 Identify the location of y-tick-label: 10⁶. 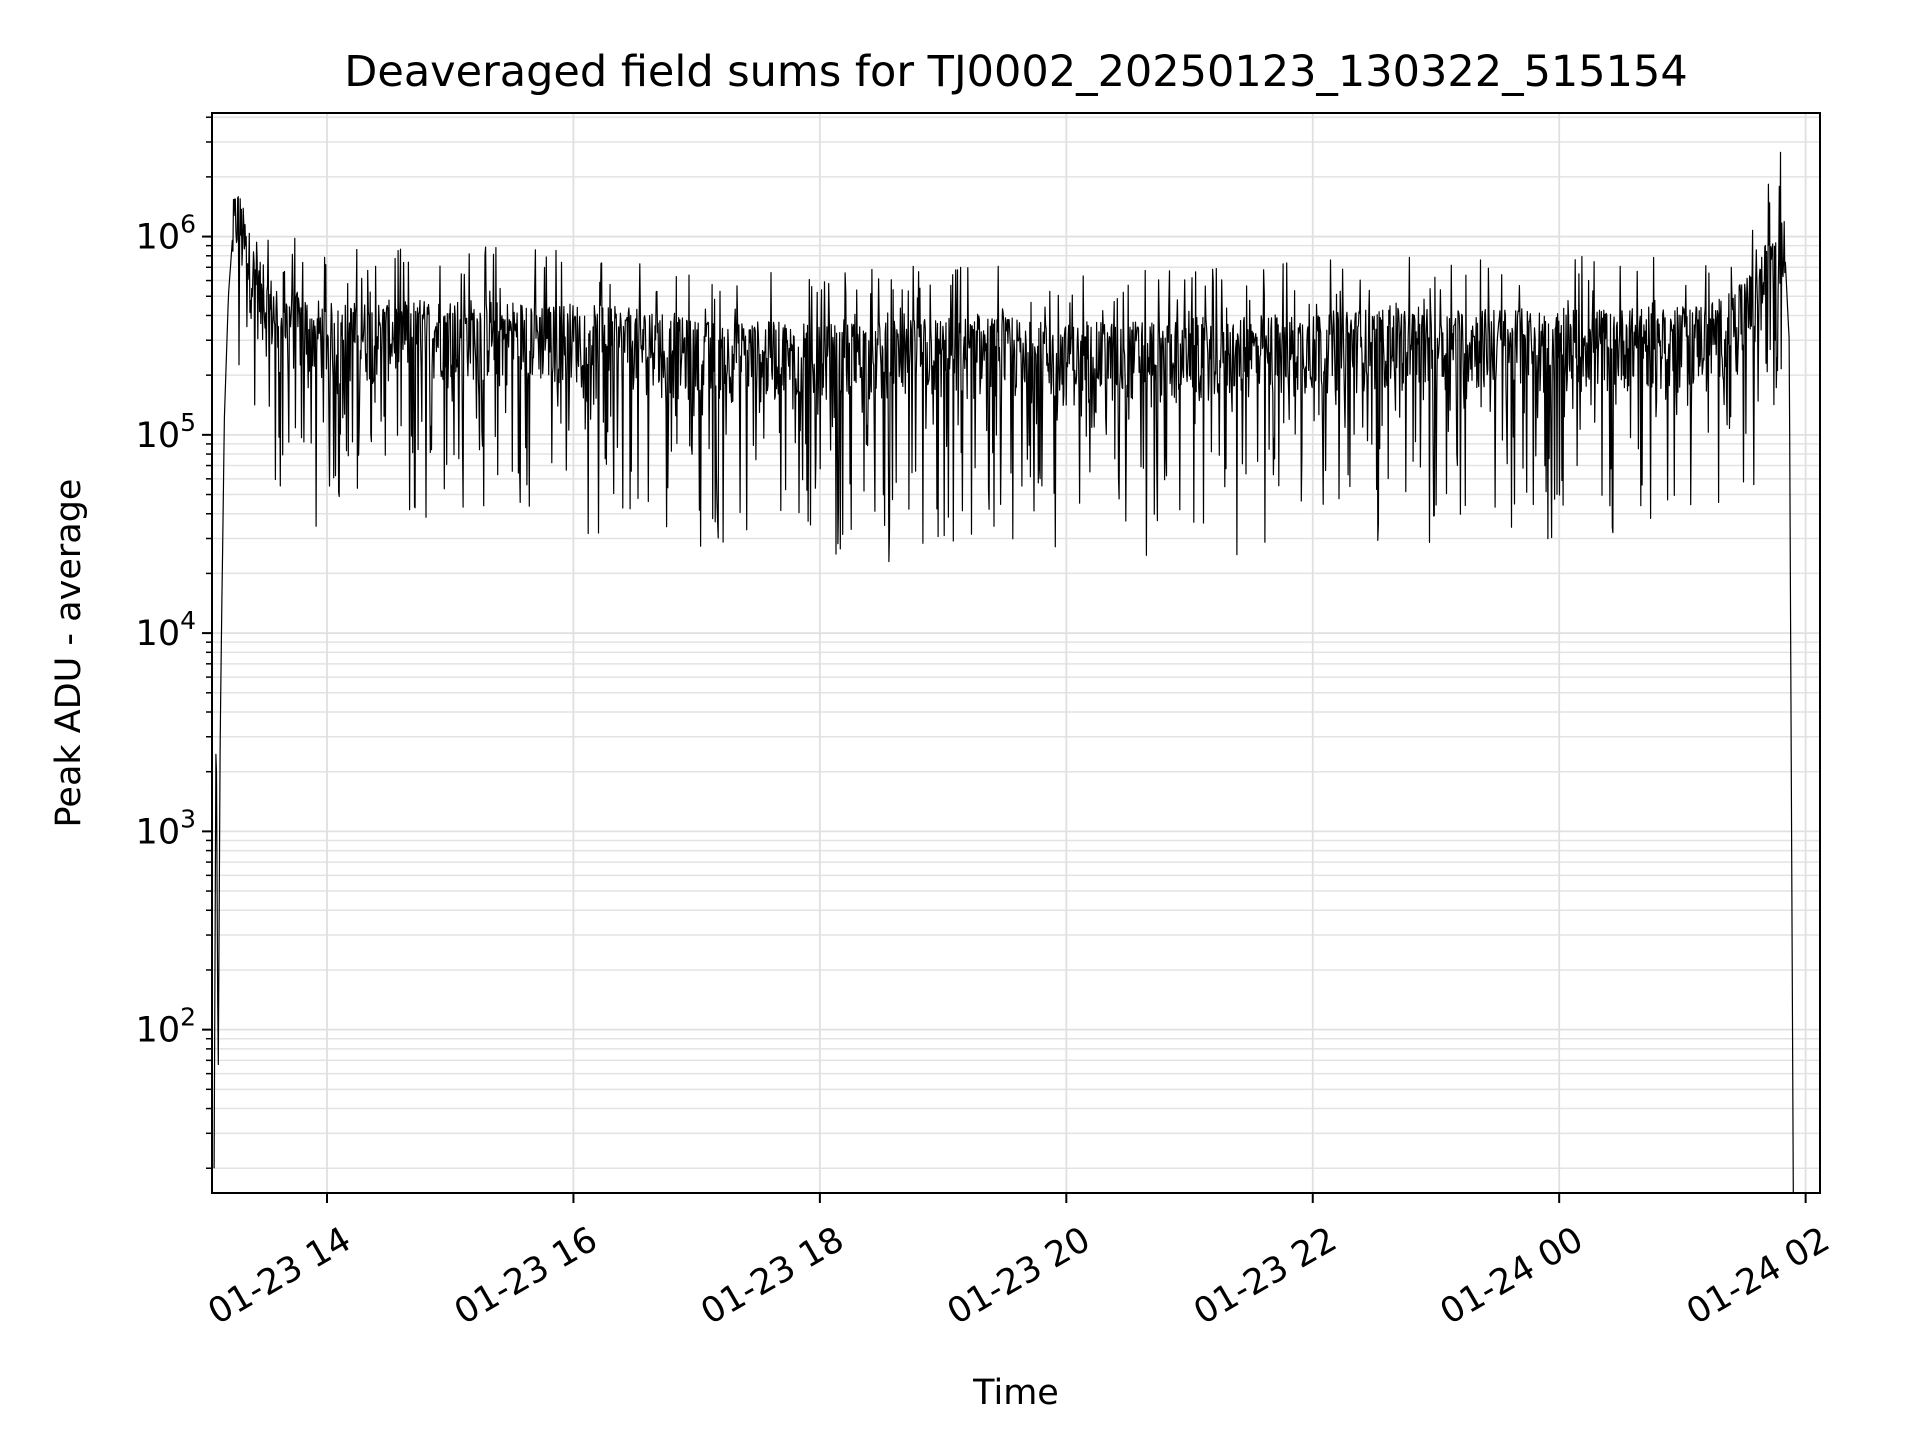
(166, 234).